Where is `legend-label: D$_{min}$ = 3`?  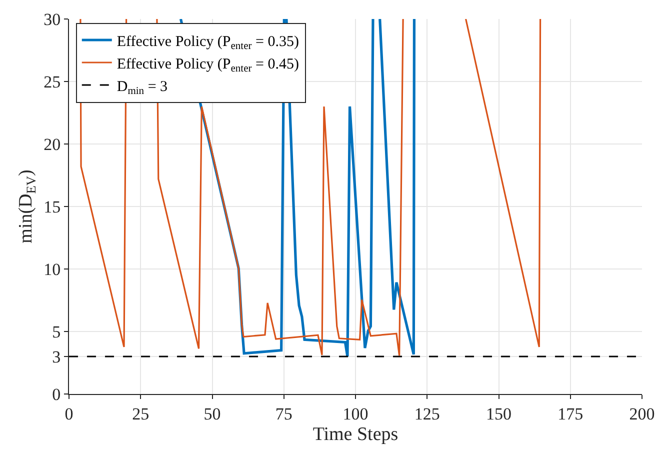
legend-label: D$_{min}$ = 3 is located at coordinates (142, 87).